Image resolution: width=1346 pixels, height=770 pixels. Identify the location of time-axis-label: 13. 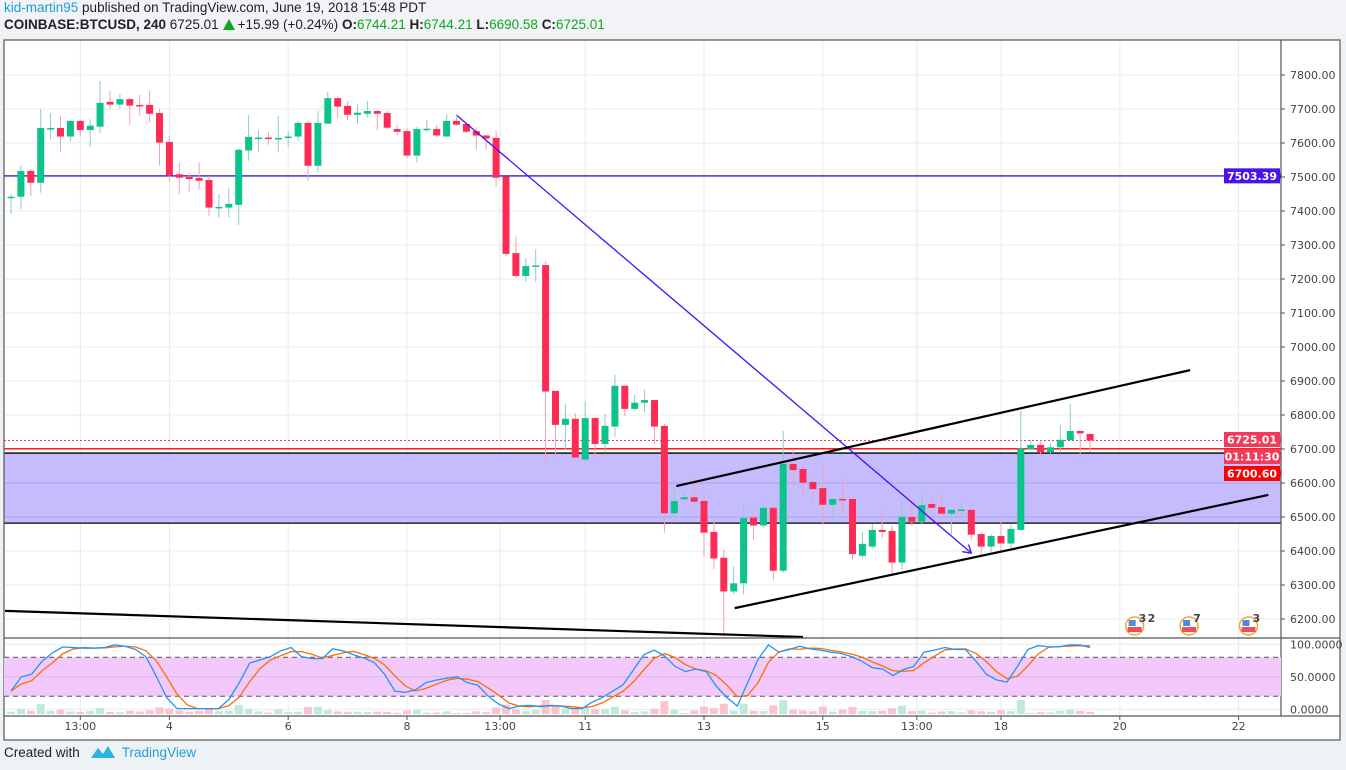
(704, 726).